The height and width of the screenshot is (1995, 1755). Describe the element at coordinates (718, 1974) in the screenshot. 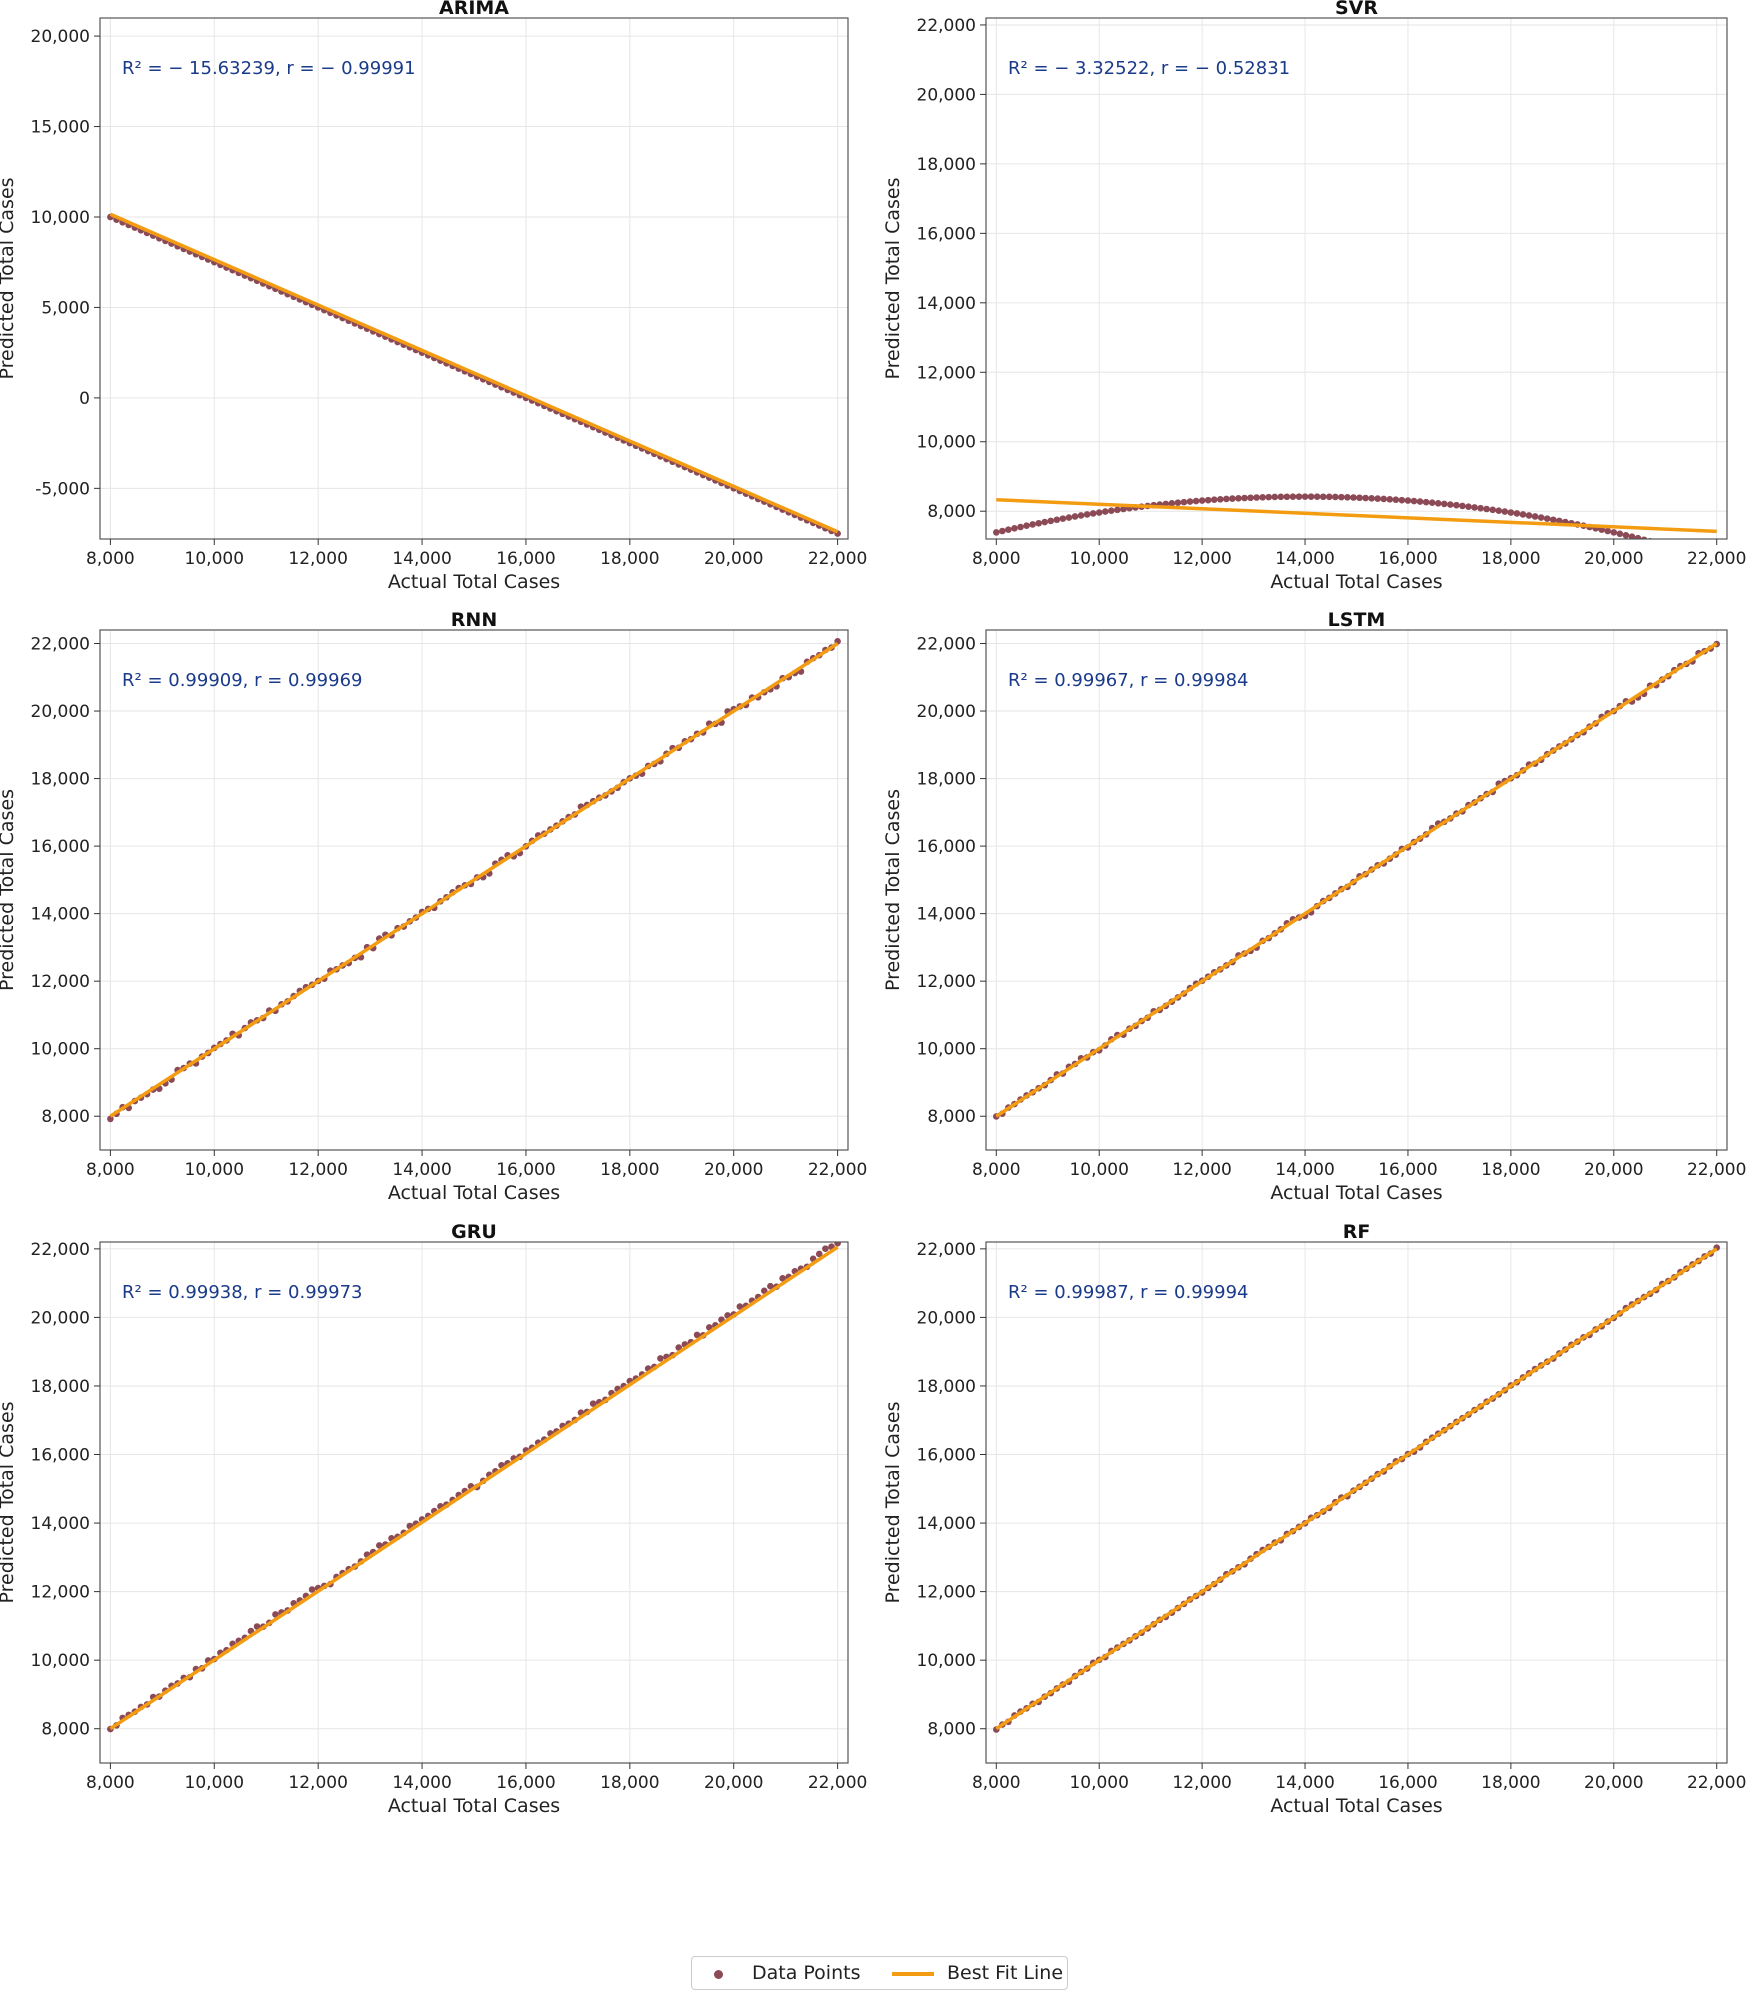

I see `legend-points-marker` at that location.